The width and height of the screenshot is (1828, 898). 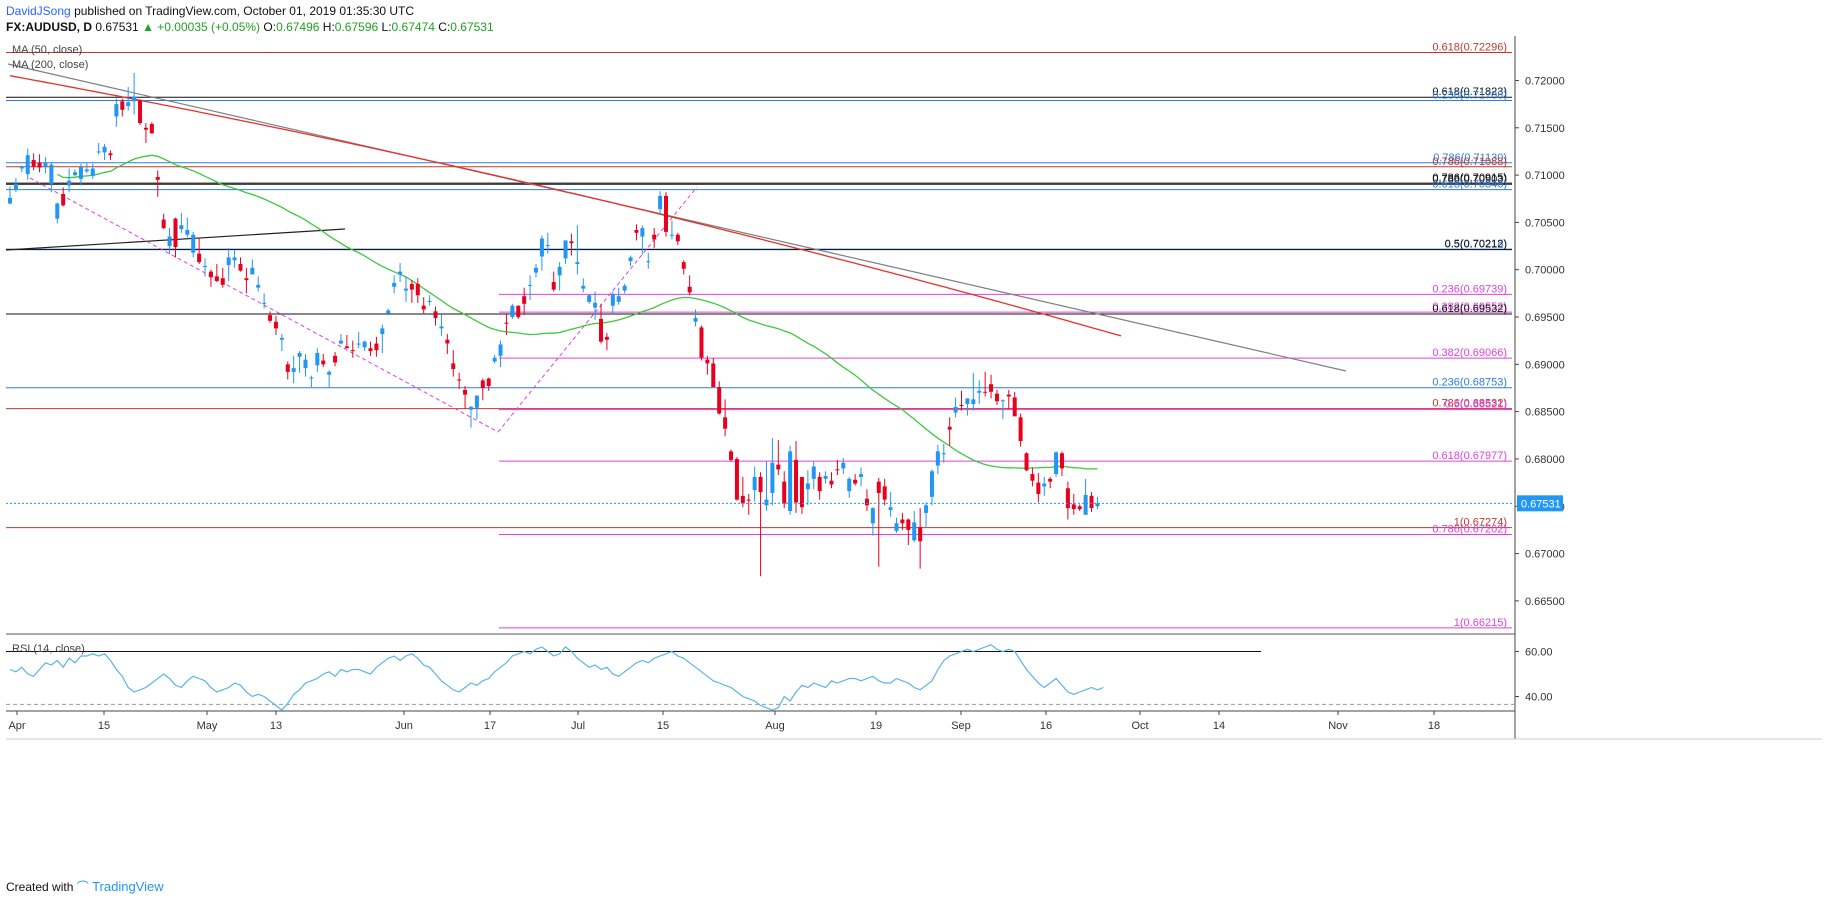 What do you see at coordinates (1219, 726) in the screenshot?
I see `x-tick-label: 14` at bounding box center [1219, 726].